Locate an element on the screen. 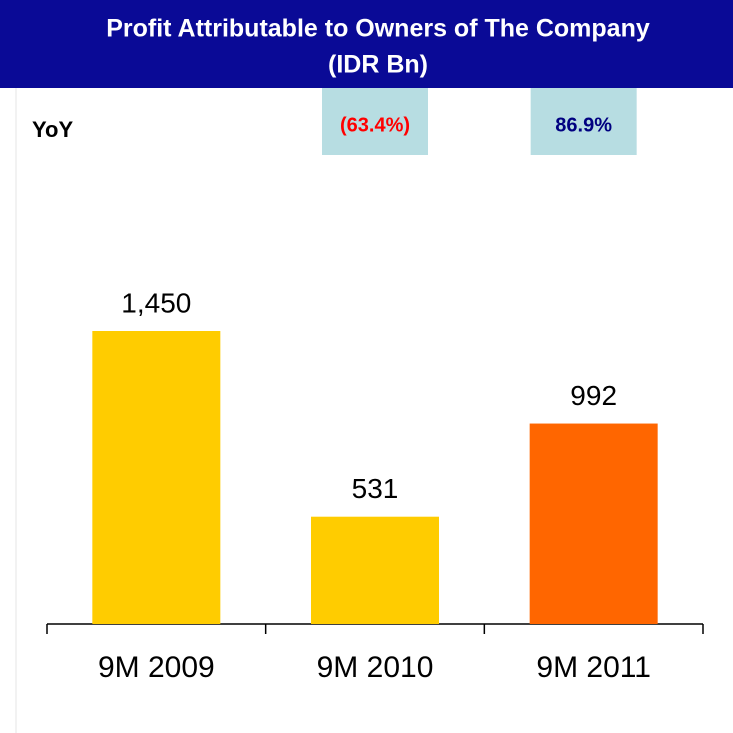 This screenshot has height=733, width=733. yoy-label: YoY is located at coordinates (52, 129).